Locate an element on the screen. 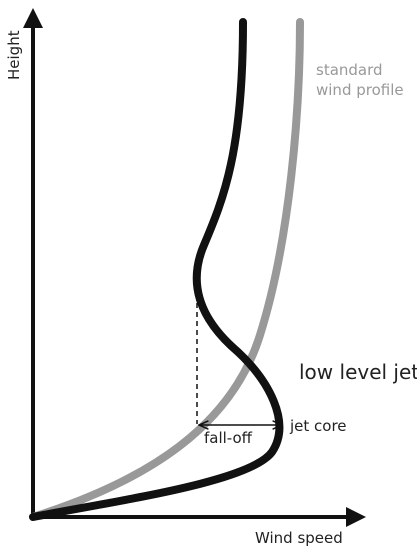 The image size is (417, 550). y-axis-label: Height is located at coordinates (14, 55).